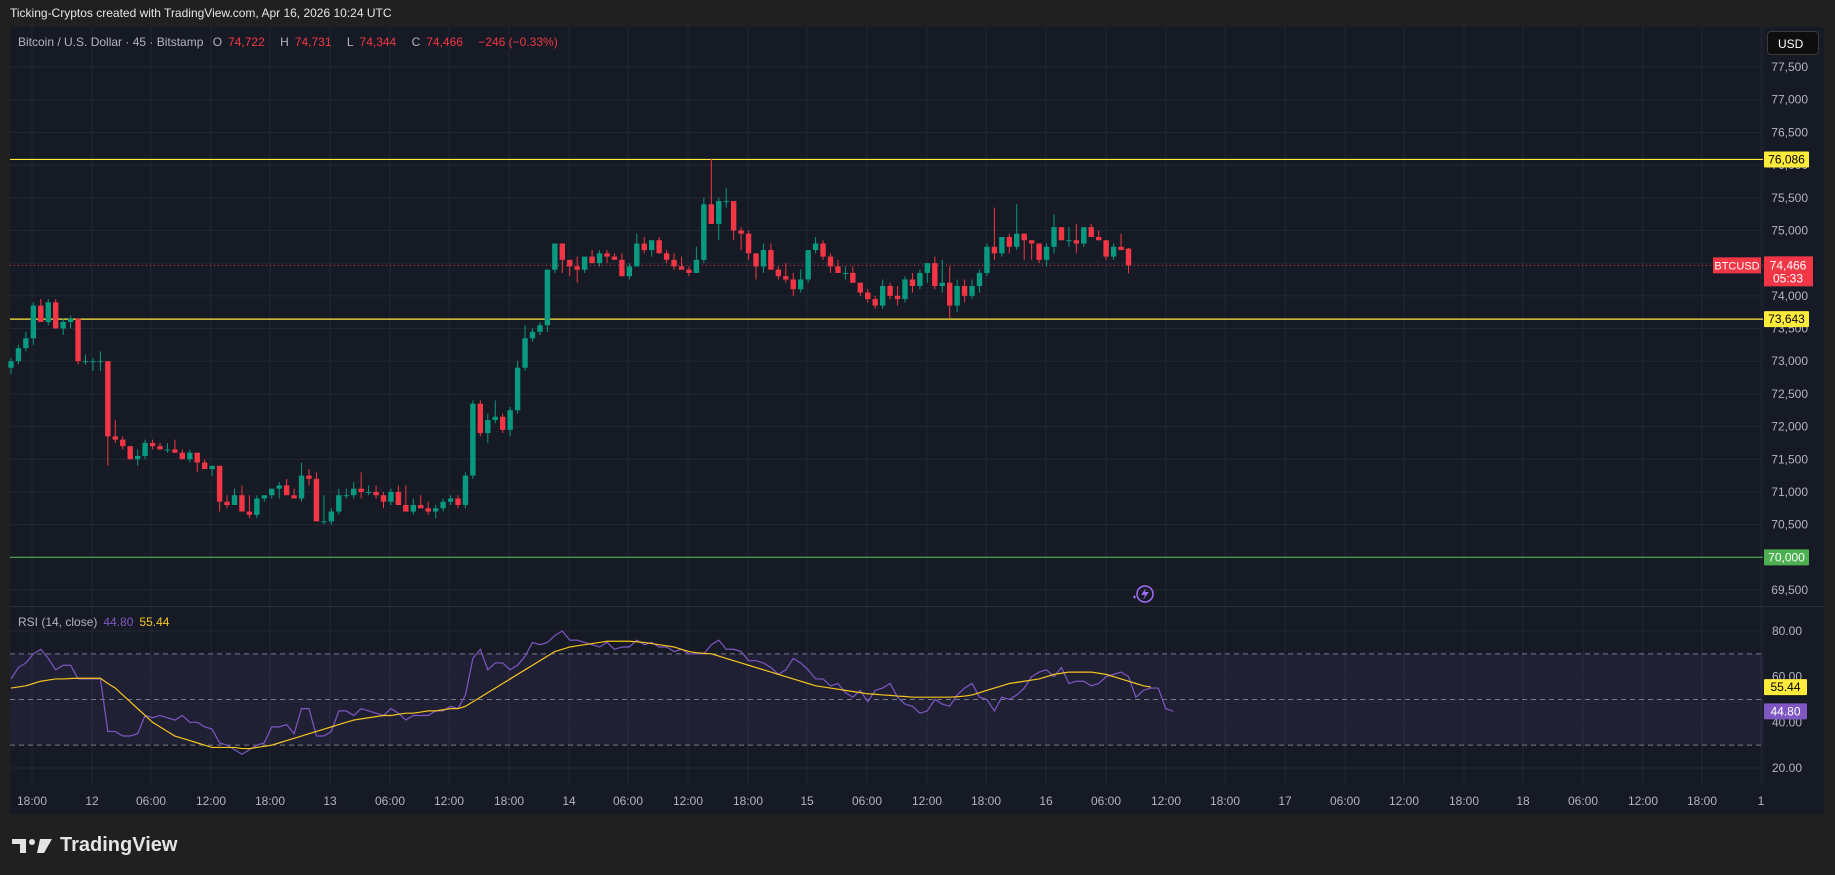  Describe the element at coordinates (1789, 198) in the screenshot. I see `price-tick: 75,500` at that location.